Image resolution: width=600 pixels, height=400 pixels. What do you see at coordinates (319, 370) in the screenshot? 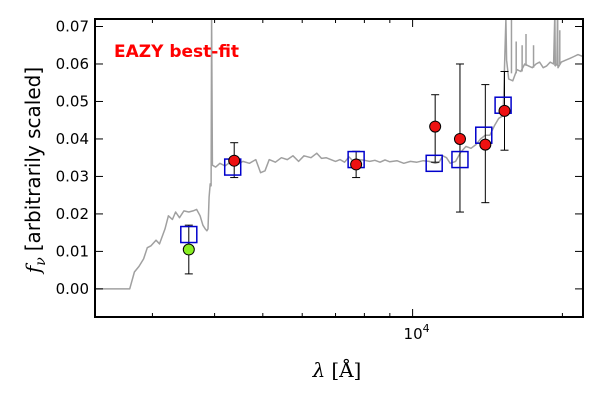
I see `x-axis-label-symbol: λ` at bounding box center [319, 370].